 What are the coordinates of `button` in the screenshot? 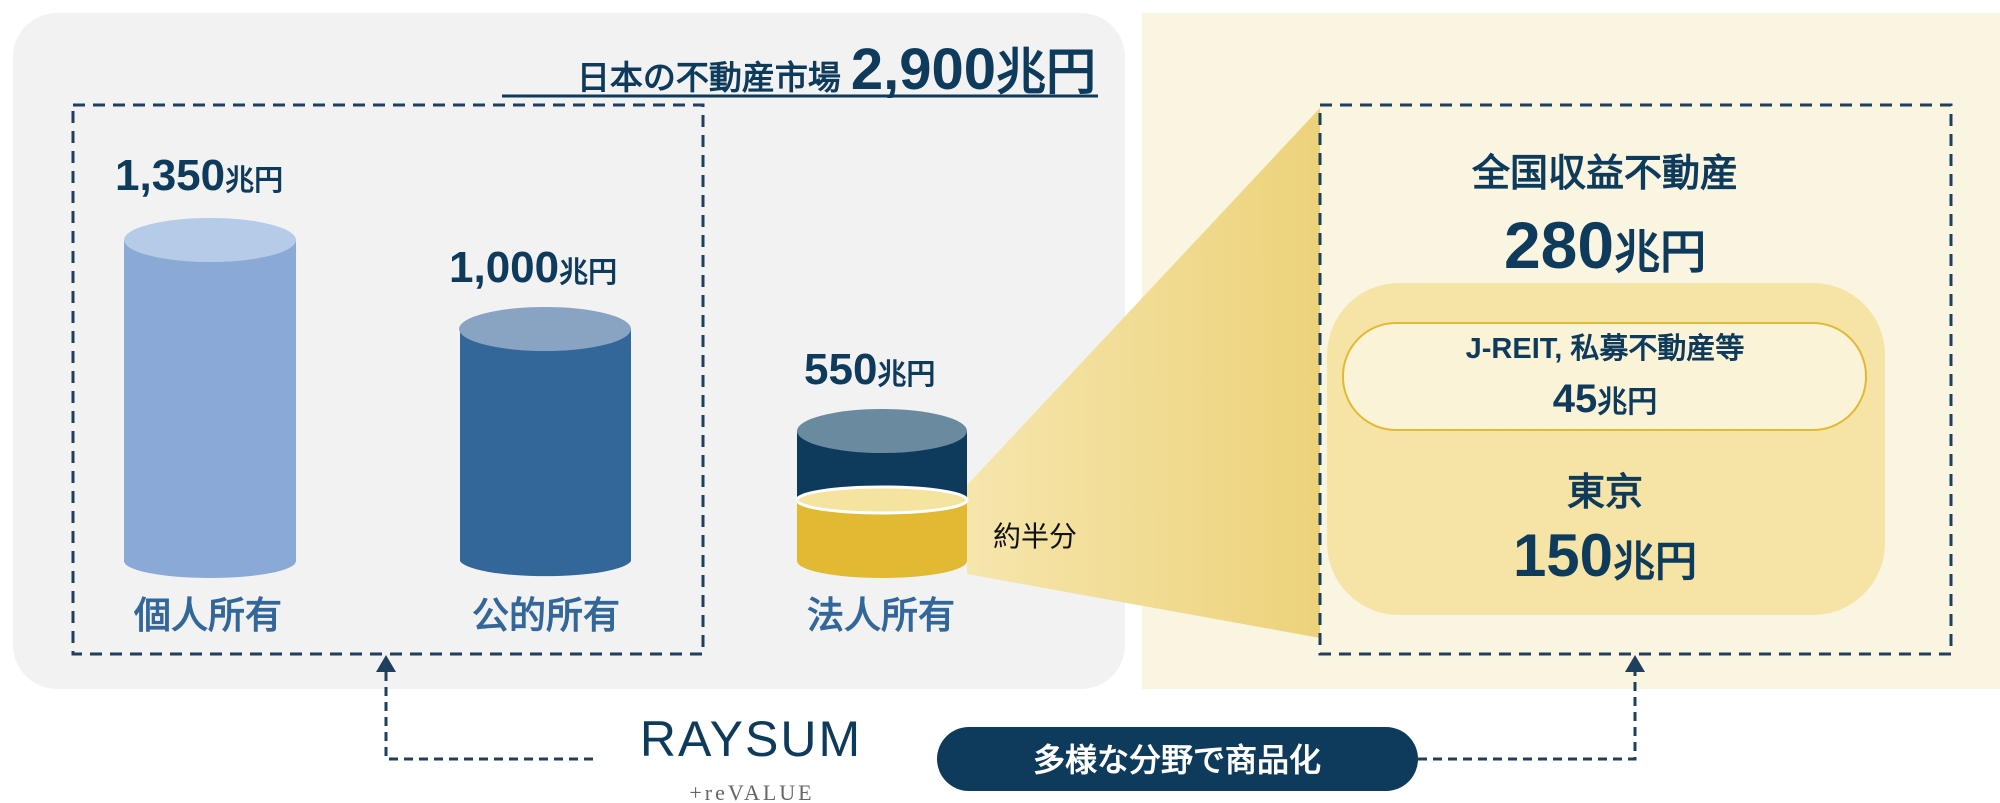 It's located at (1177, 759).